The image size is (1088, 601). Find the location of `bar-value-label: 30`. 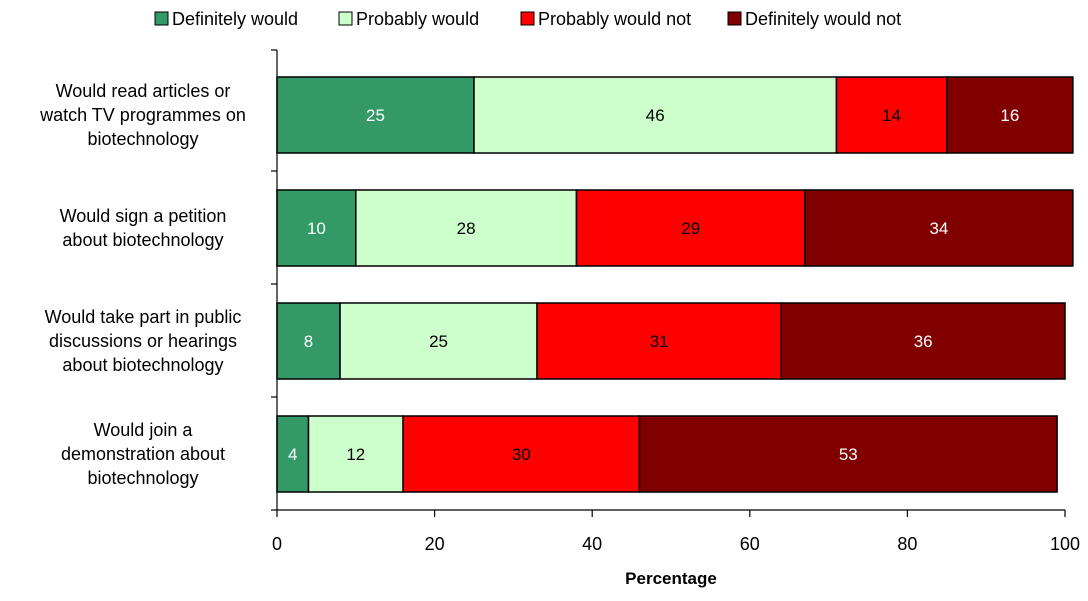

bar-value-label: 30 is located at coordinates (521, 454).